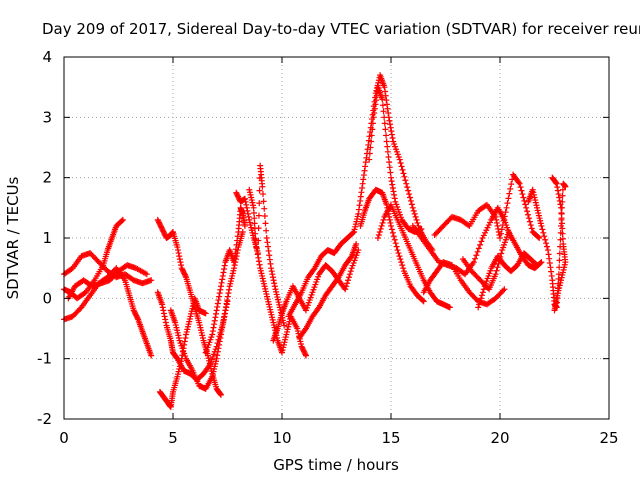 This screenshot has width=640, height=480. Describe the element at coordinates (47, 238) in the screenshot. I see `y-tick-label: 1` at that location.